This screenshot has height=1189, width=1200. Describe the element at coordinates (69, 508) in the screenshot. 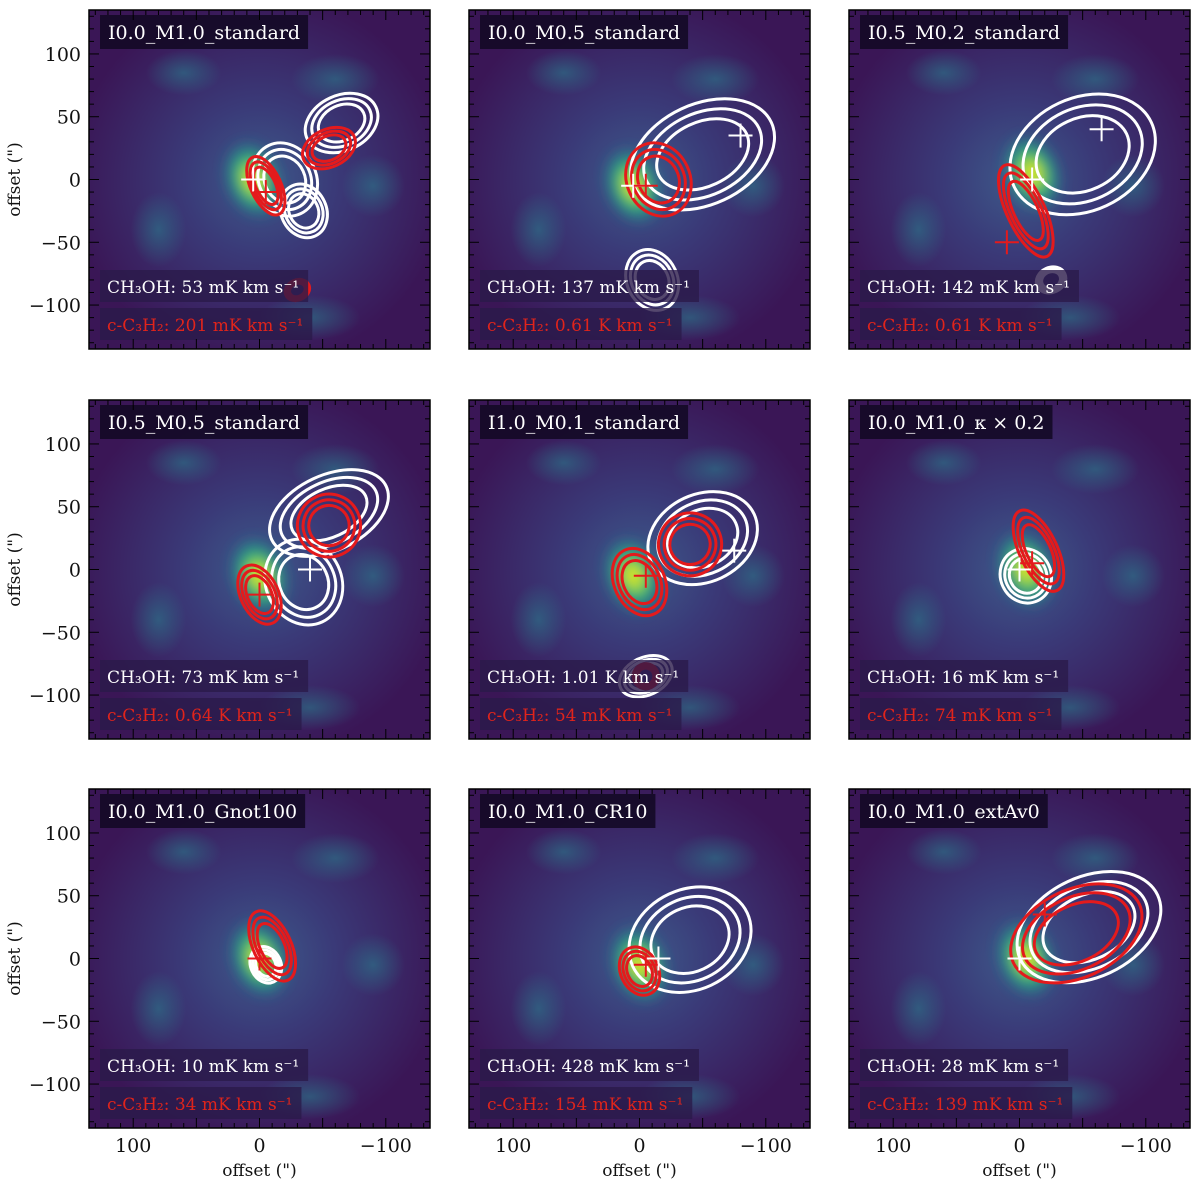

I see `y-tick-label: 50` at that location.